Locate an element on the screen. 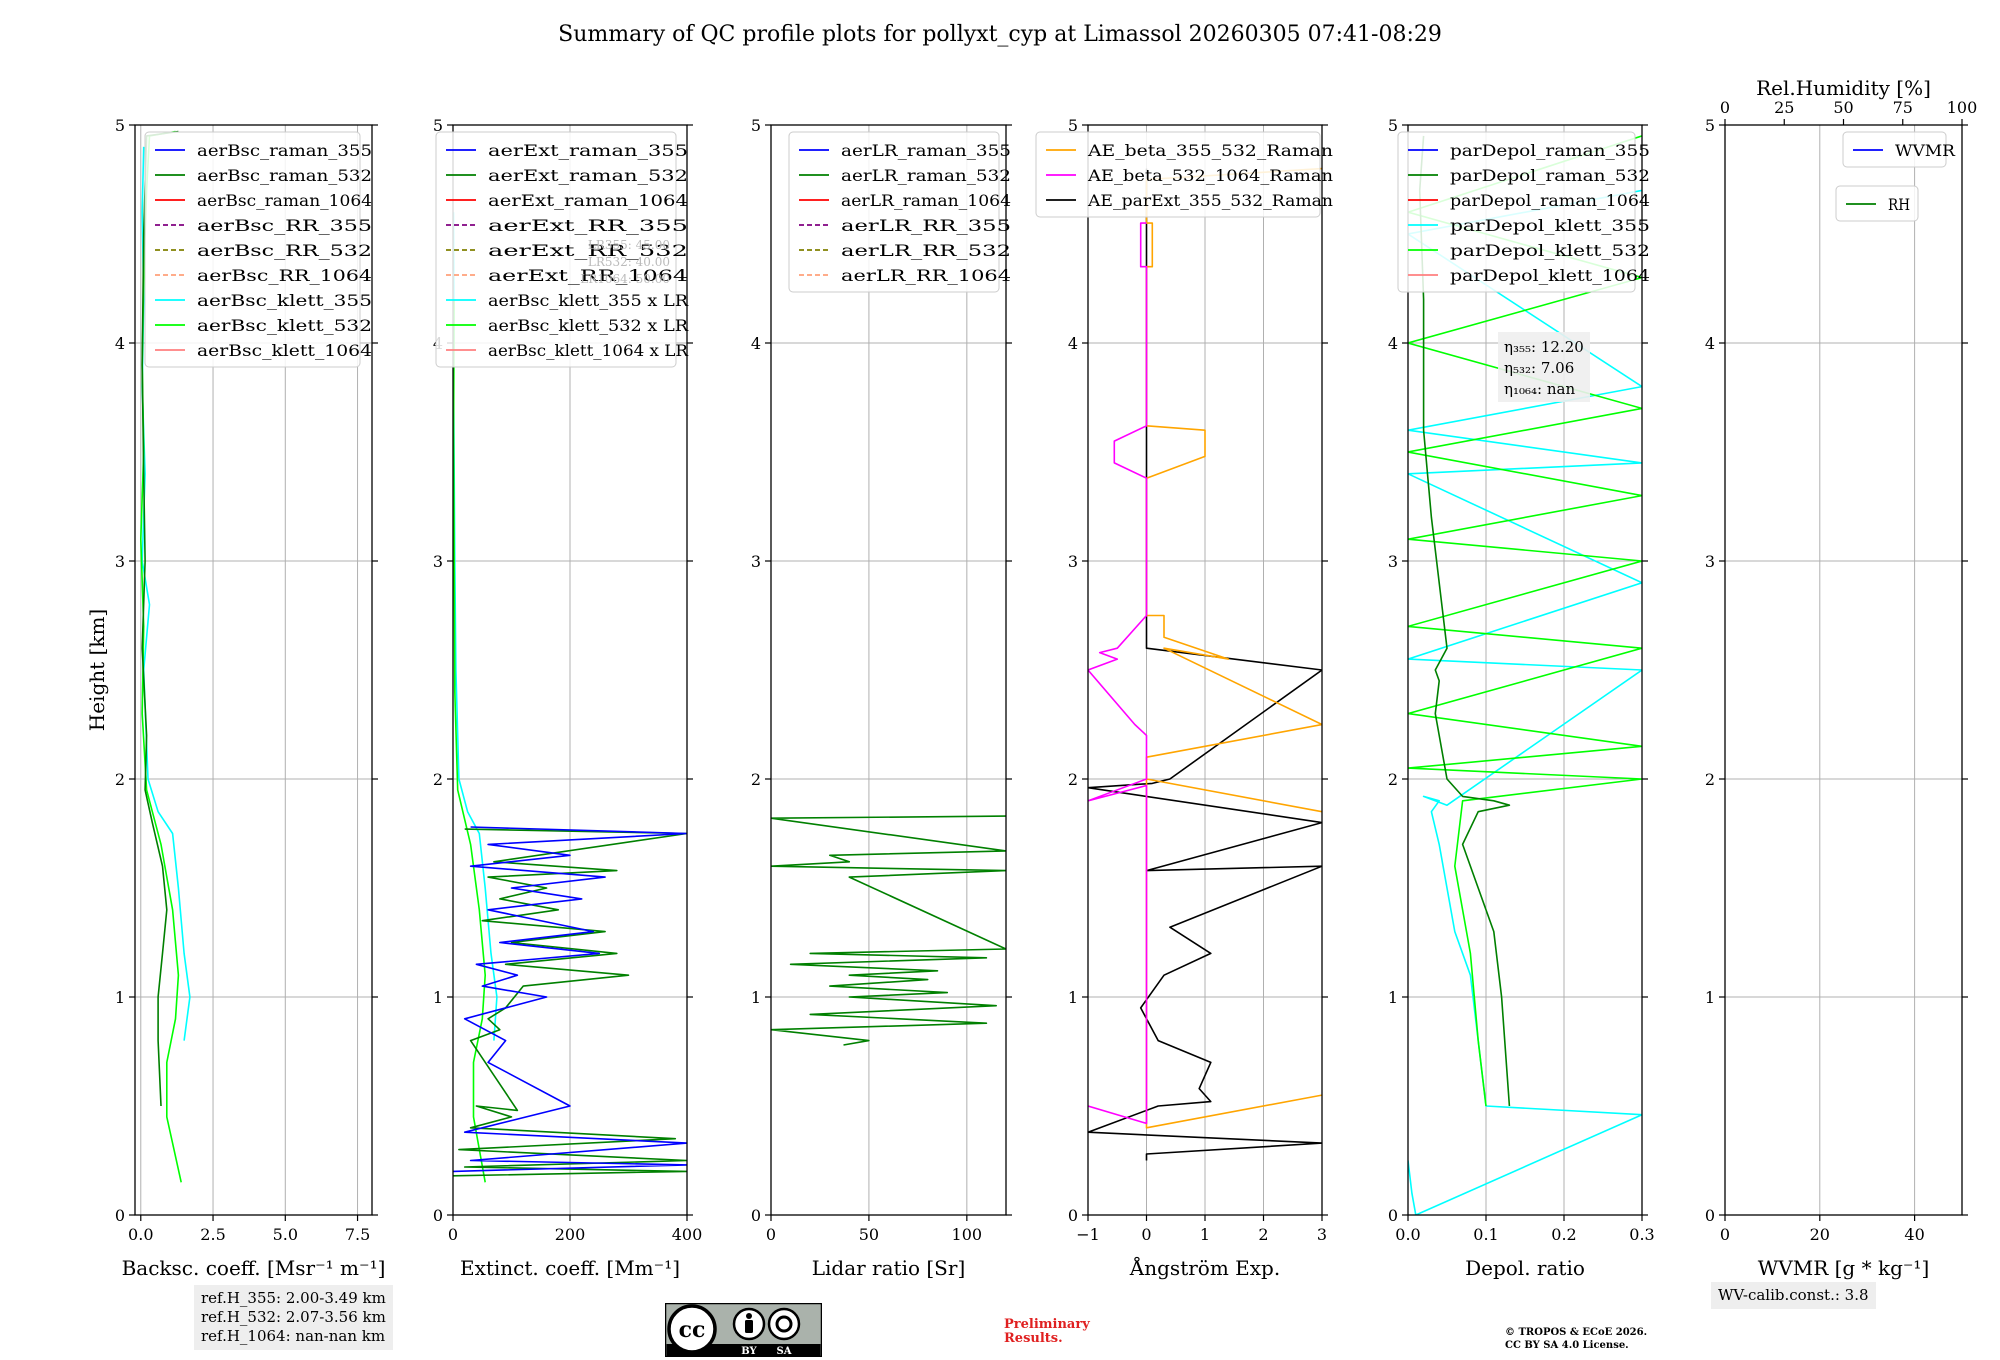  legend-entry-label: aerBsc_RR_355 is located at coordinates (284, 225).